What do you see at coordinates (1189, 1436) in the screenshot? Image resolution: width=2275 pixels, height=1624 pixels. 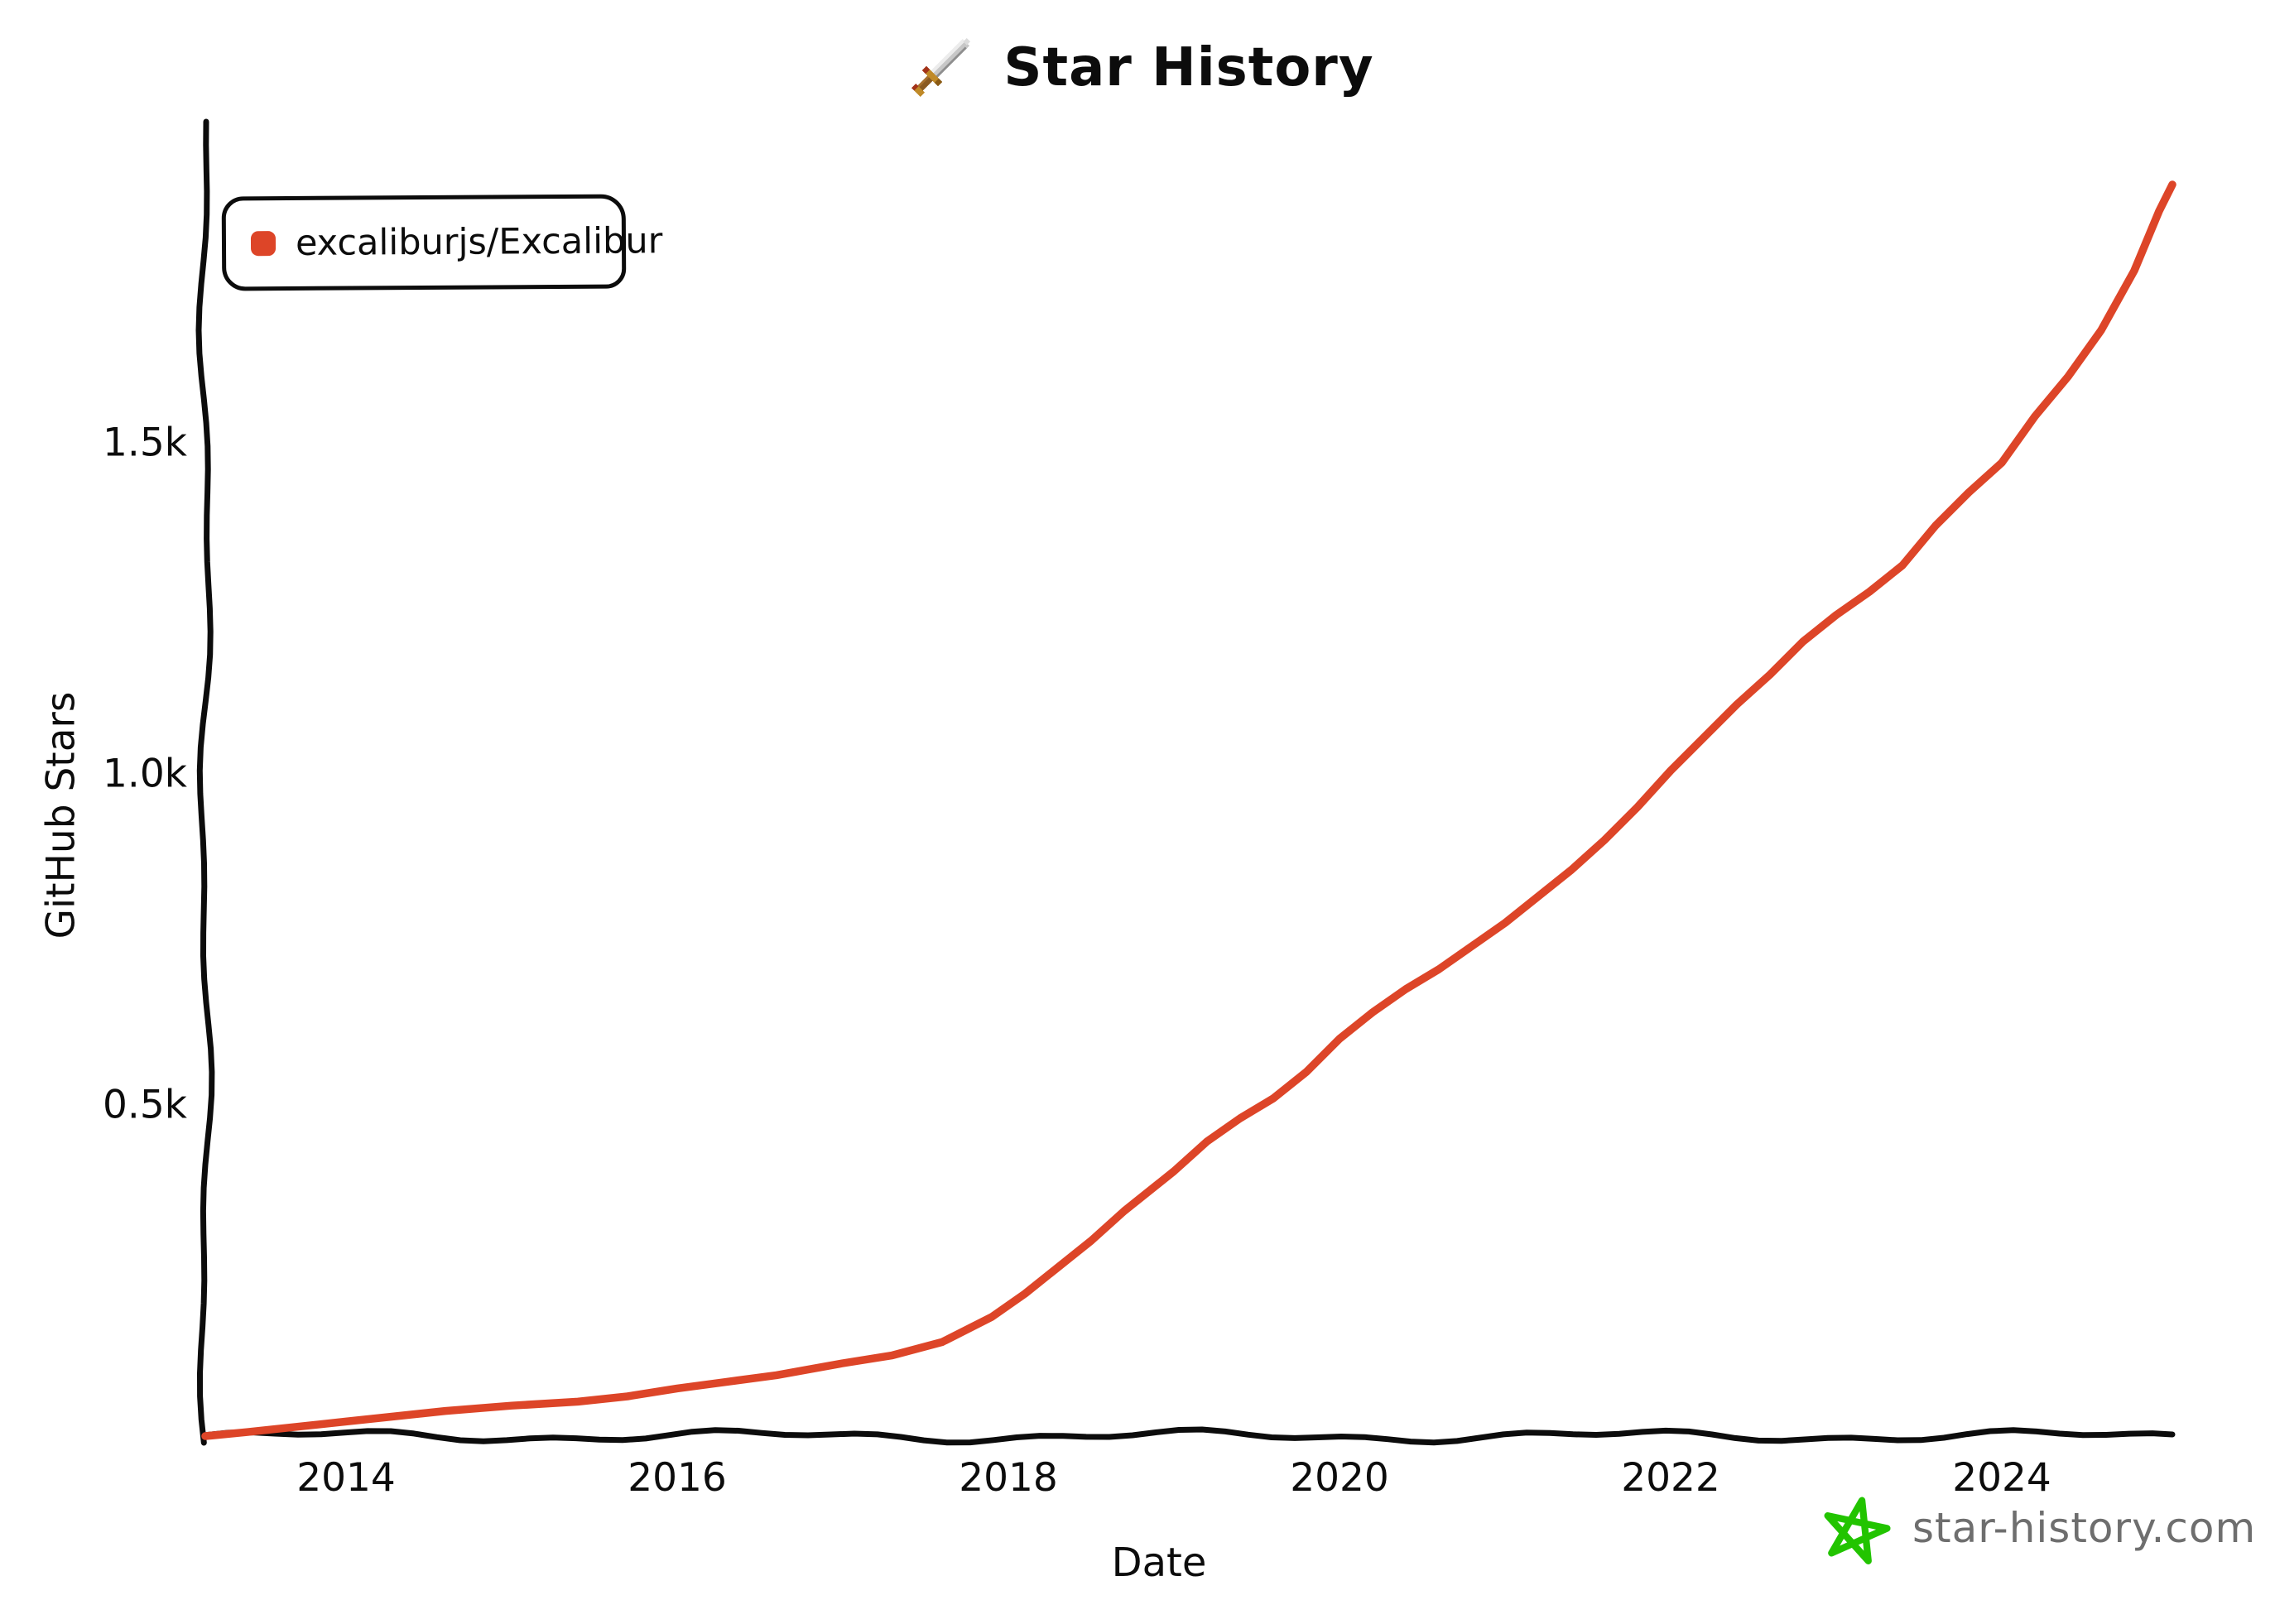 I see `x-axis` at bounding box center [1189, 1436].